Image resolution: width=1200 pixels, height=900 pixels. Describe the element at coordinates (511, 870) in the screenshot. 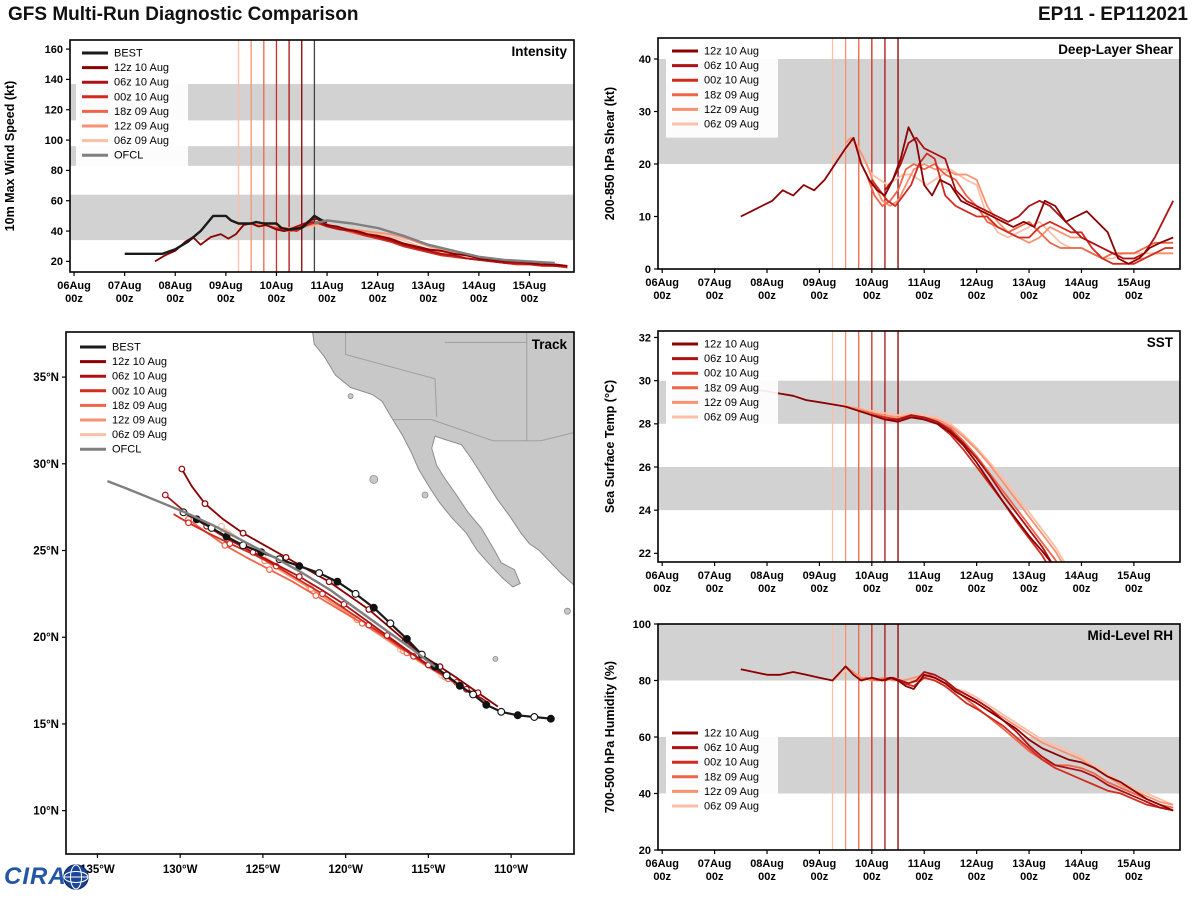

I see `svg-text: 110°W` at that location.